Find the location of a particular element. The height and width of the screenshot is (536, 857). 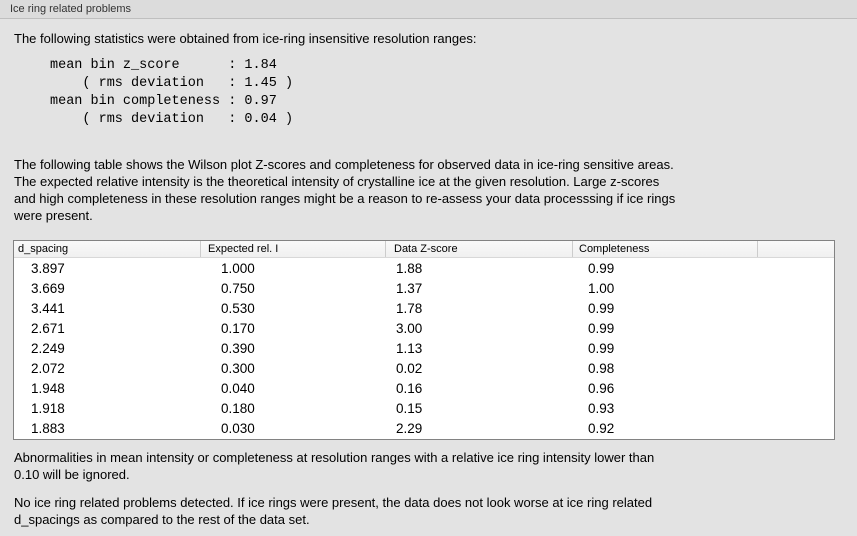

column-header-expected-rel-i: Expected rel. I is located at coordinates (293, 249).